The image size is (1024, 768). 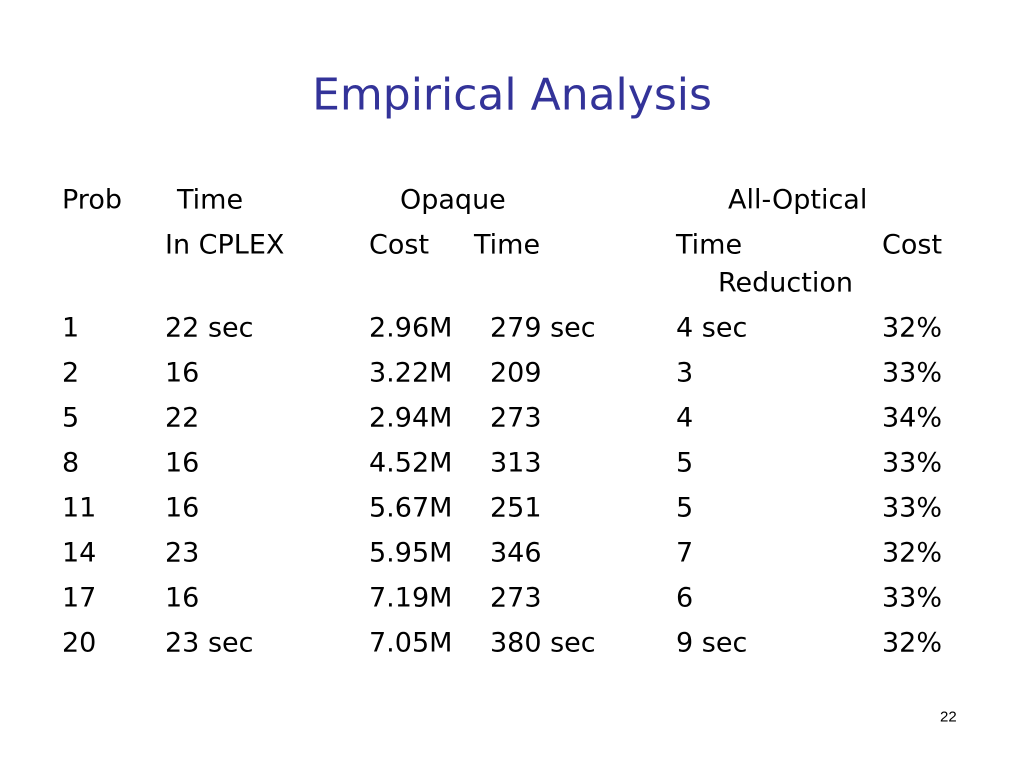 I want to click on table-cell: 14, so click(x=79, y=553).